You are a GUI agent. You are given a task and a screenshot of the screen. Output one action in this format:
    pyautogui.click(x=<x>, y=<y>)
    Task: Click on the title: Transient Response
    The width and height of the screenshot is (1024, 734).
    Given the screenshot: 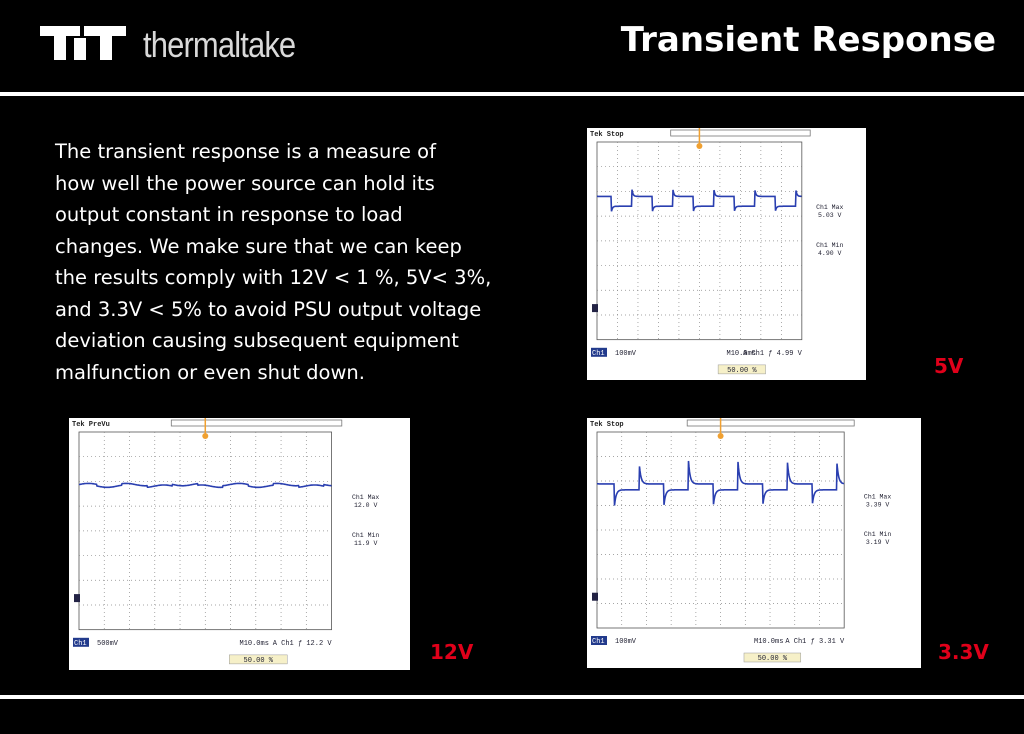 What is the action you would take?
    pyautogui.click(x=808, y=40)
    